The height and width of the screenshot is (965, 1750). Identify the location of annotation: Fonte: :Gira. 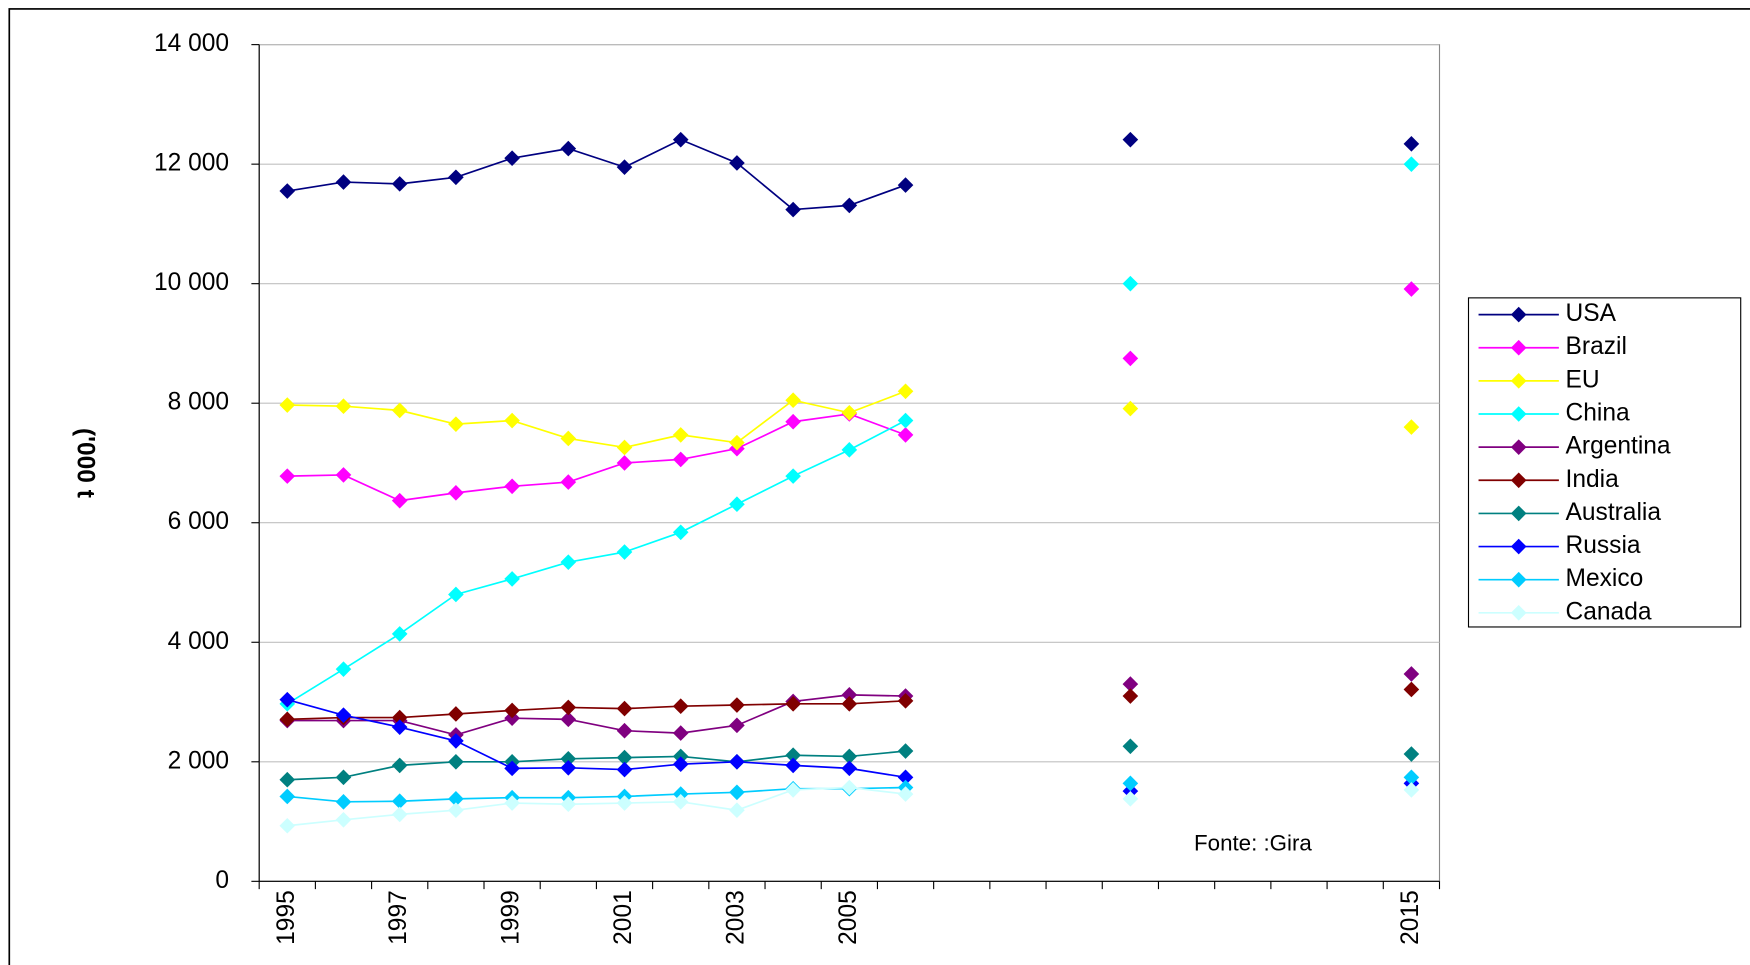
(1253, 842).